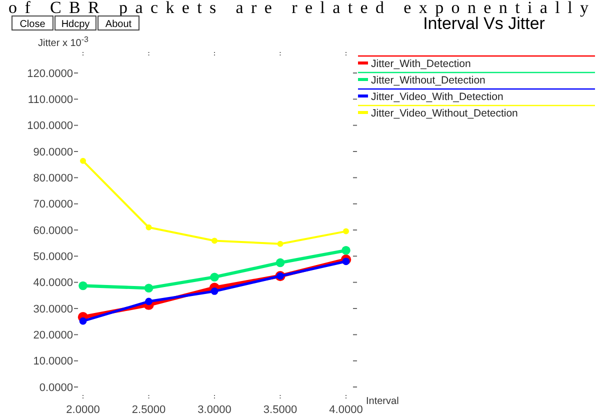 The width and height of the screenshot is (597, 416). I want to click on y-tick-label: 0.0000, so click(56, 388).